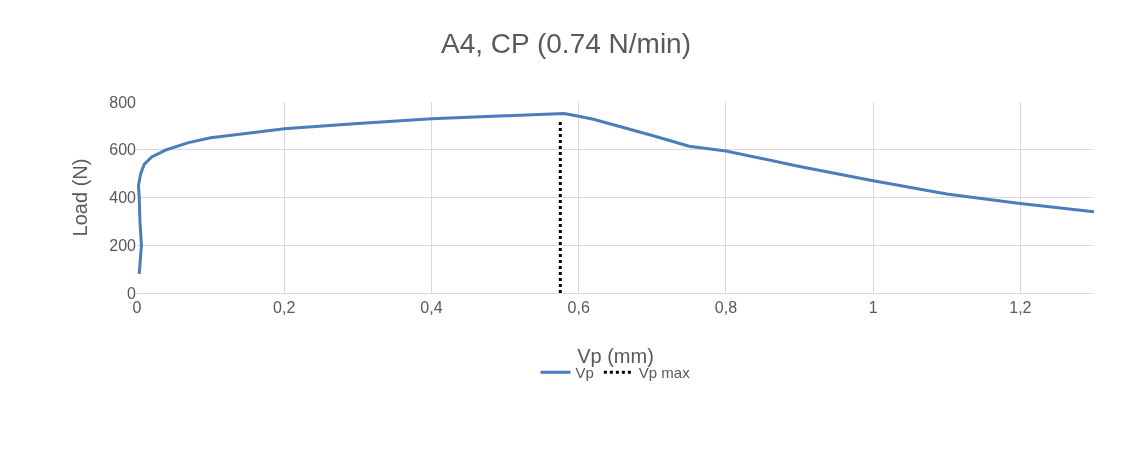 This screenshot has height=470, width=1132. I want to click on x-tick-label: 0,4, so click(431, 308).